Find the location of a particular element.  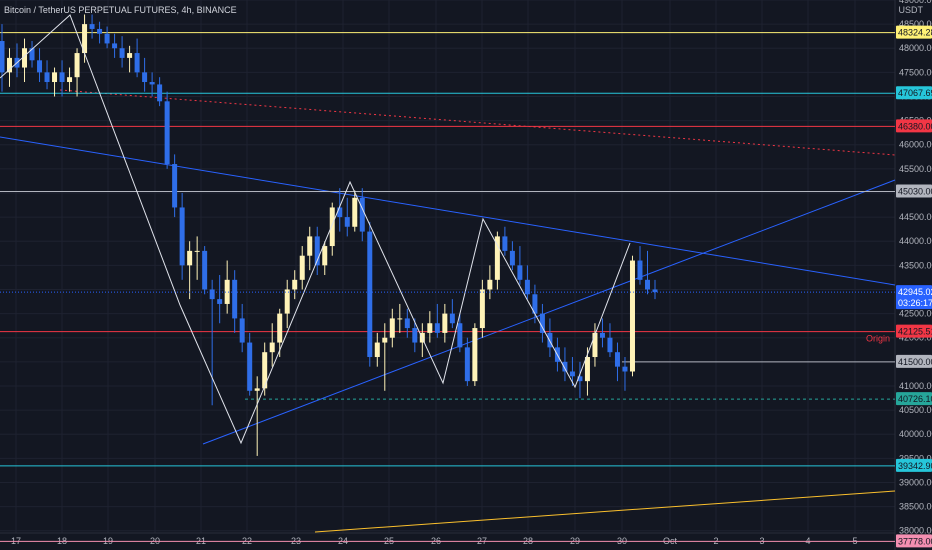

y-tick-label: 42500.00 is located at coordinates (915, 314).